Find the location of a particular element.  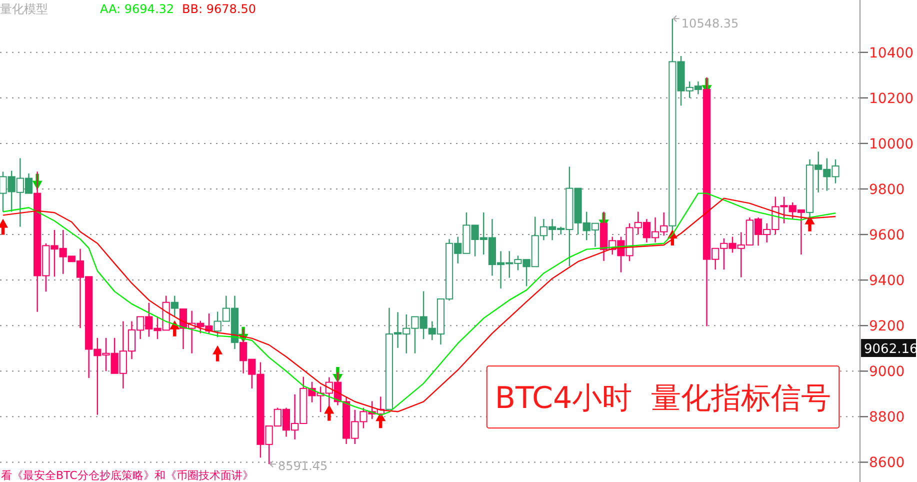

annotation: BTC4小时 量化指标信号 is located at coordinates (663, 398).